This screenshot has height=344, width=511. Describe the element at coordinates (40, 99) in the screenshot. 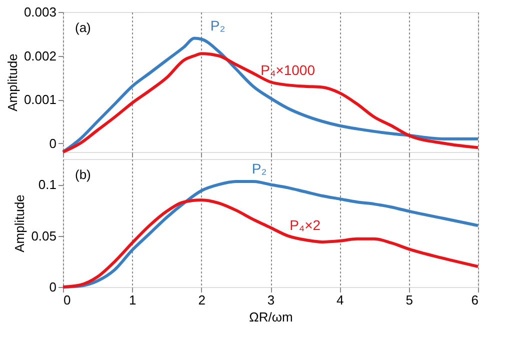

I see `y-tick-label: 0.001` at that location.